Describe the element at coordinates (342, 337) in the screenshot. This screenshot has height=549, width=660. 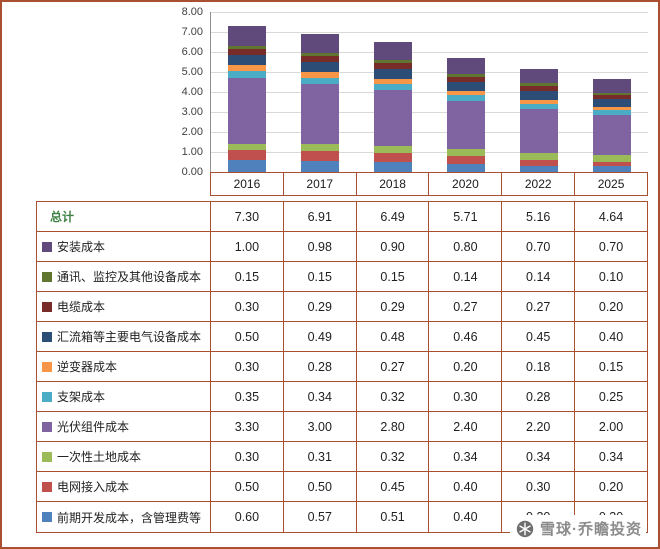
I see `table-row: 汇流箱等主要电气设备成本 0.50 0.49 0.48 0.46 0.45 0.40` at that location.